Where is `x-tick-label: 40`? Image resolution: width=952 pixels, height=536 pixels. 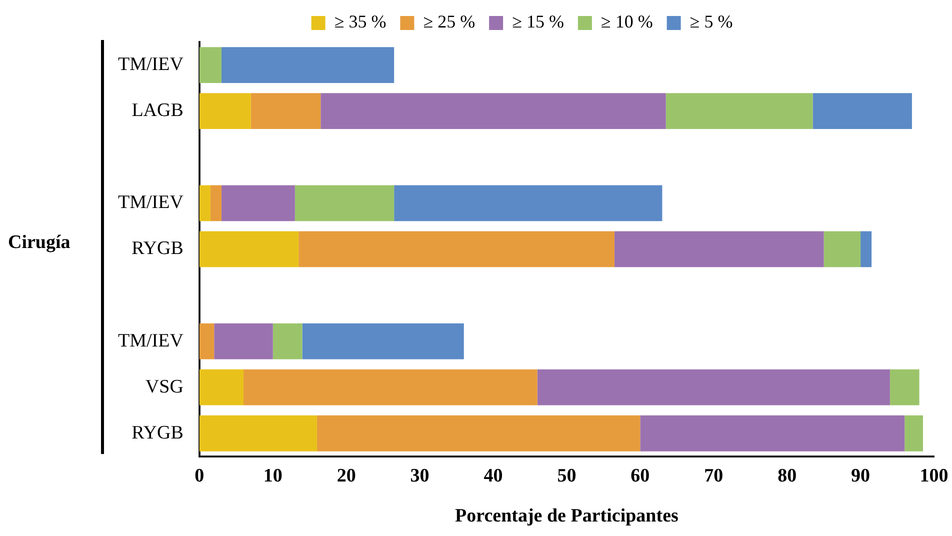 x-tick-label: 40 is located at coordinates (493, 476).